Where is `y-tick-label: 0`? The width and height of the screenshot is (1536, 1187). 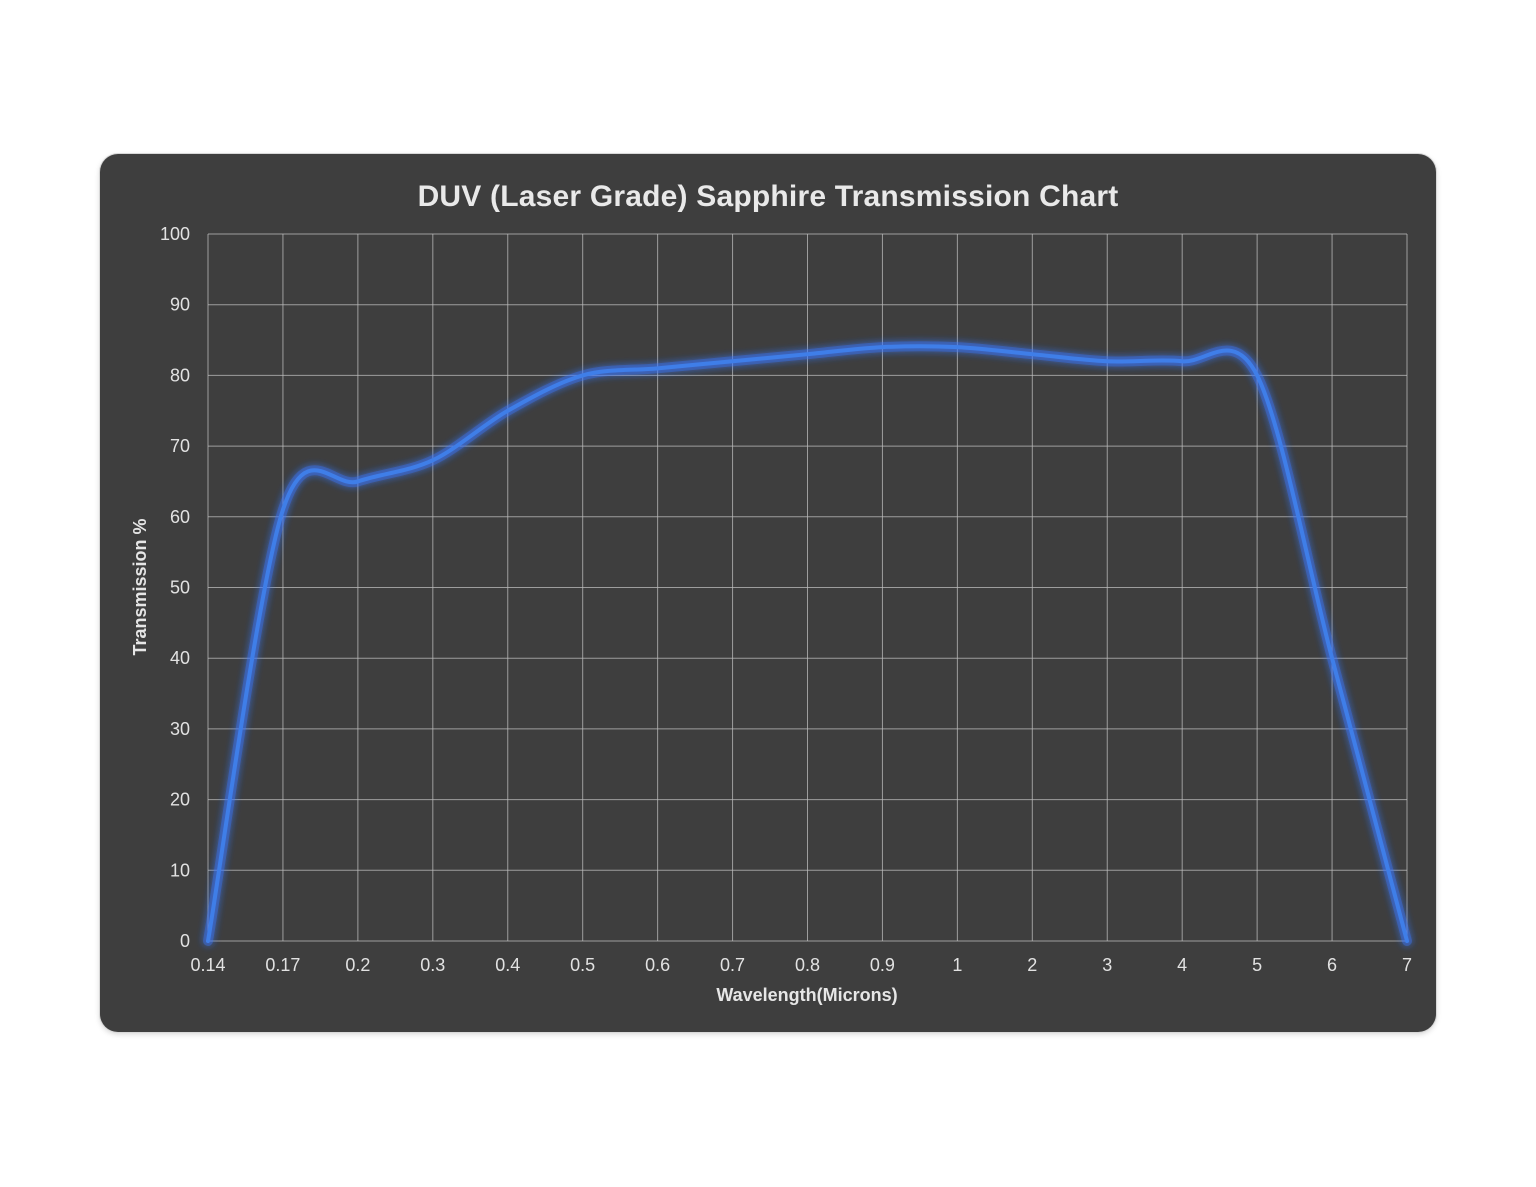 y-tick-label: 0 is located at coordinates (185, 941).